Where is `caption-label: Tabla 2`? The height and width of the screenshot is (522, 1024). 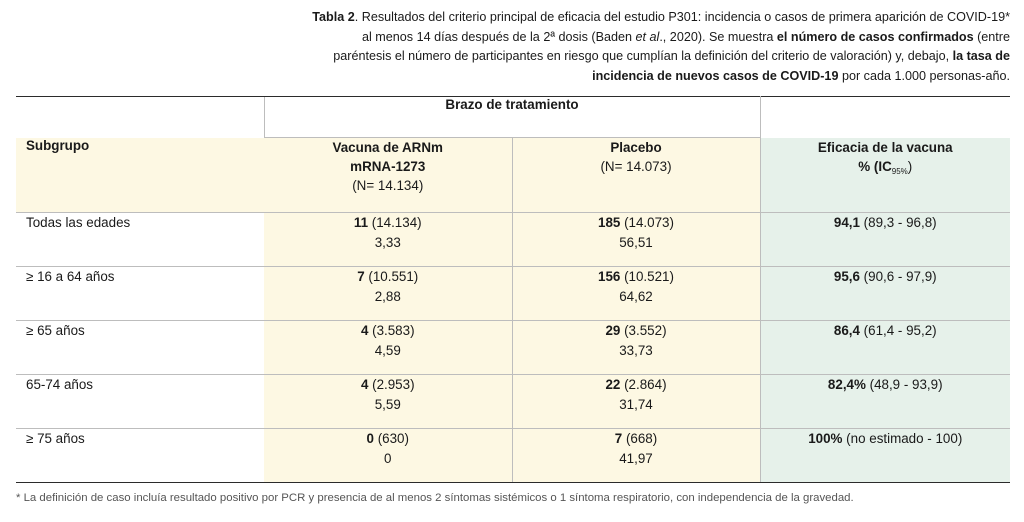 caption-label: Tabla 2 is located at coordinates (333, 17).